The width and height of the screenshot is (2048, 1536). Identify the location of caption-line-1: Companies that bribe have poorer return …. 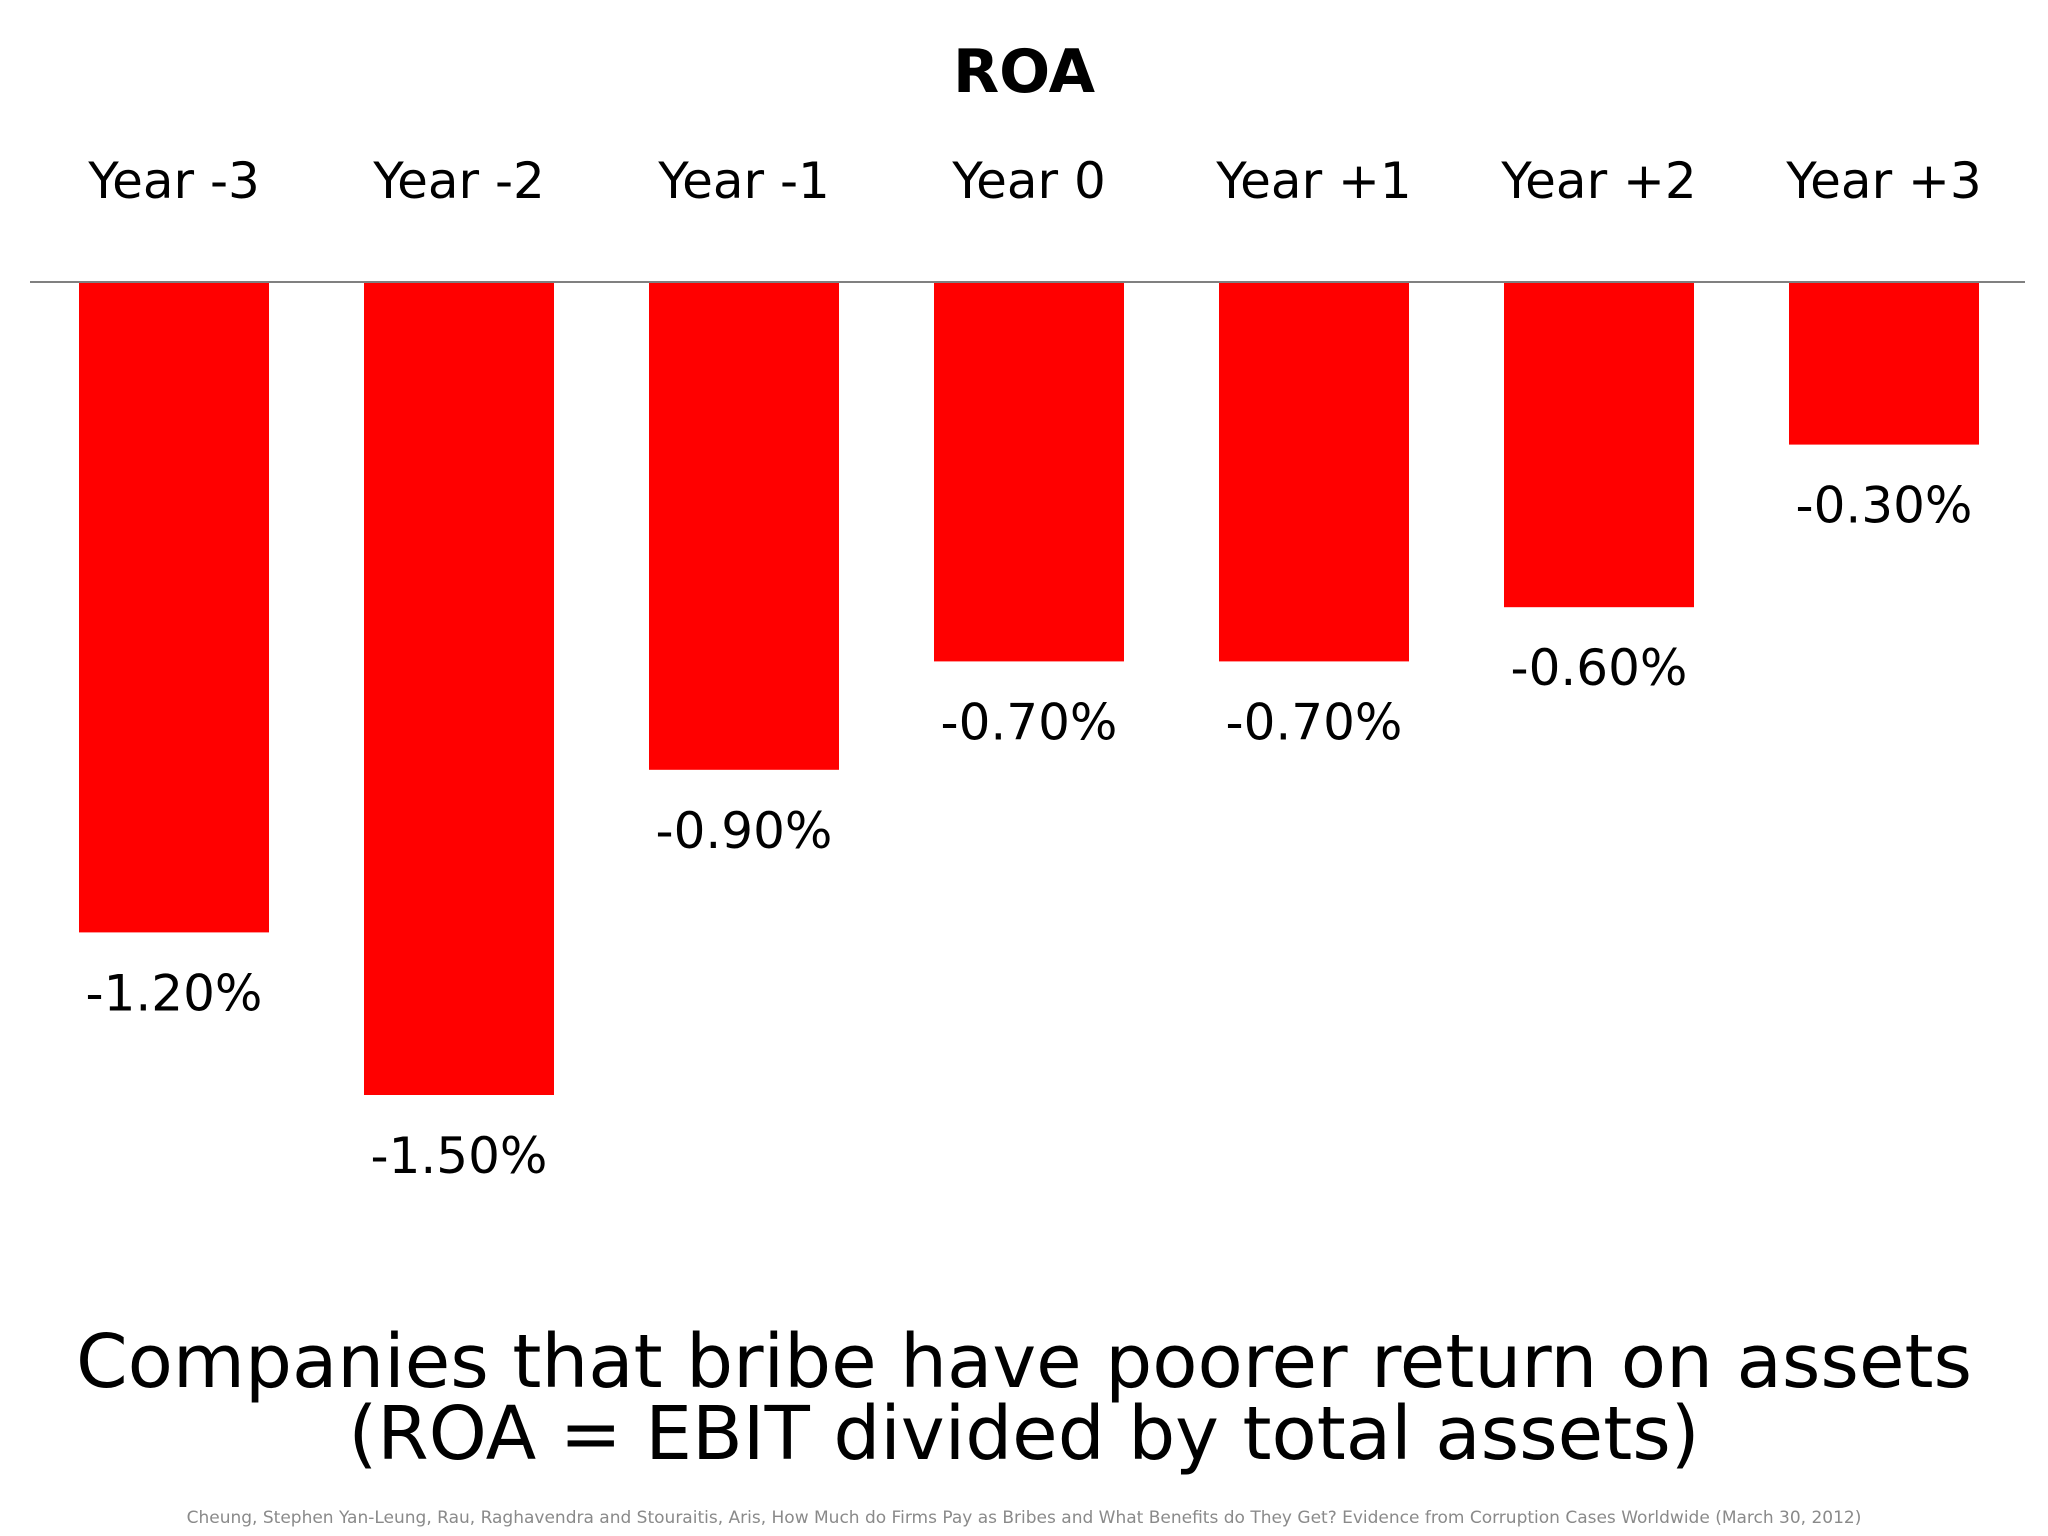
(1024, 1362).